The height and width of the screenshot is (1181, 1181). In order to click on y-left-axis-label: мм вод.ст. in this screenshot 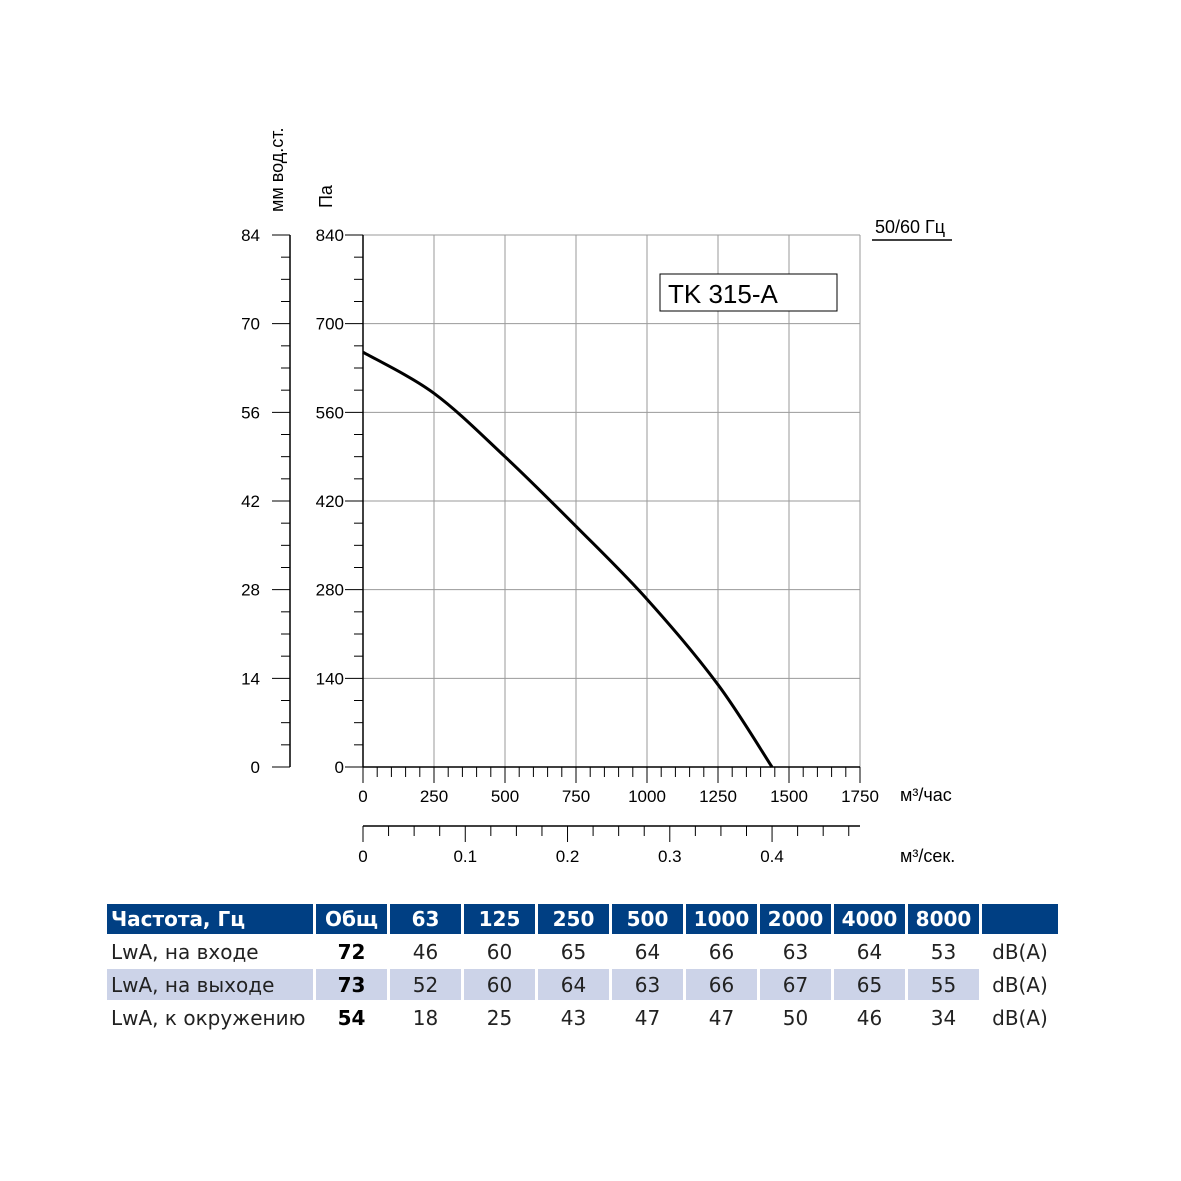, I will do `click(277, 170)`.